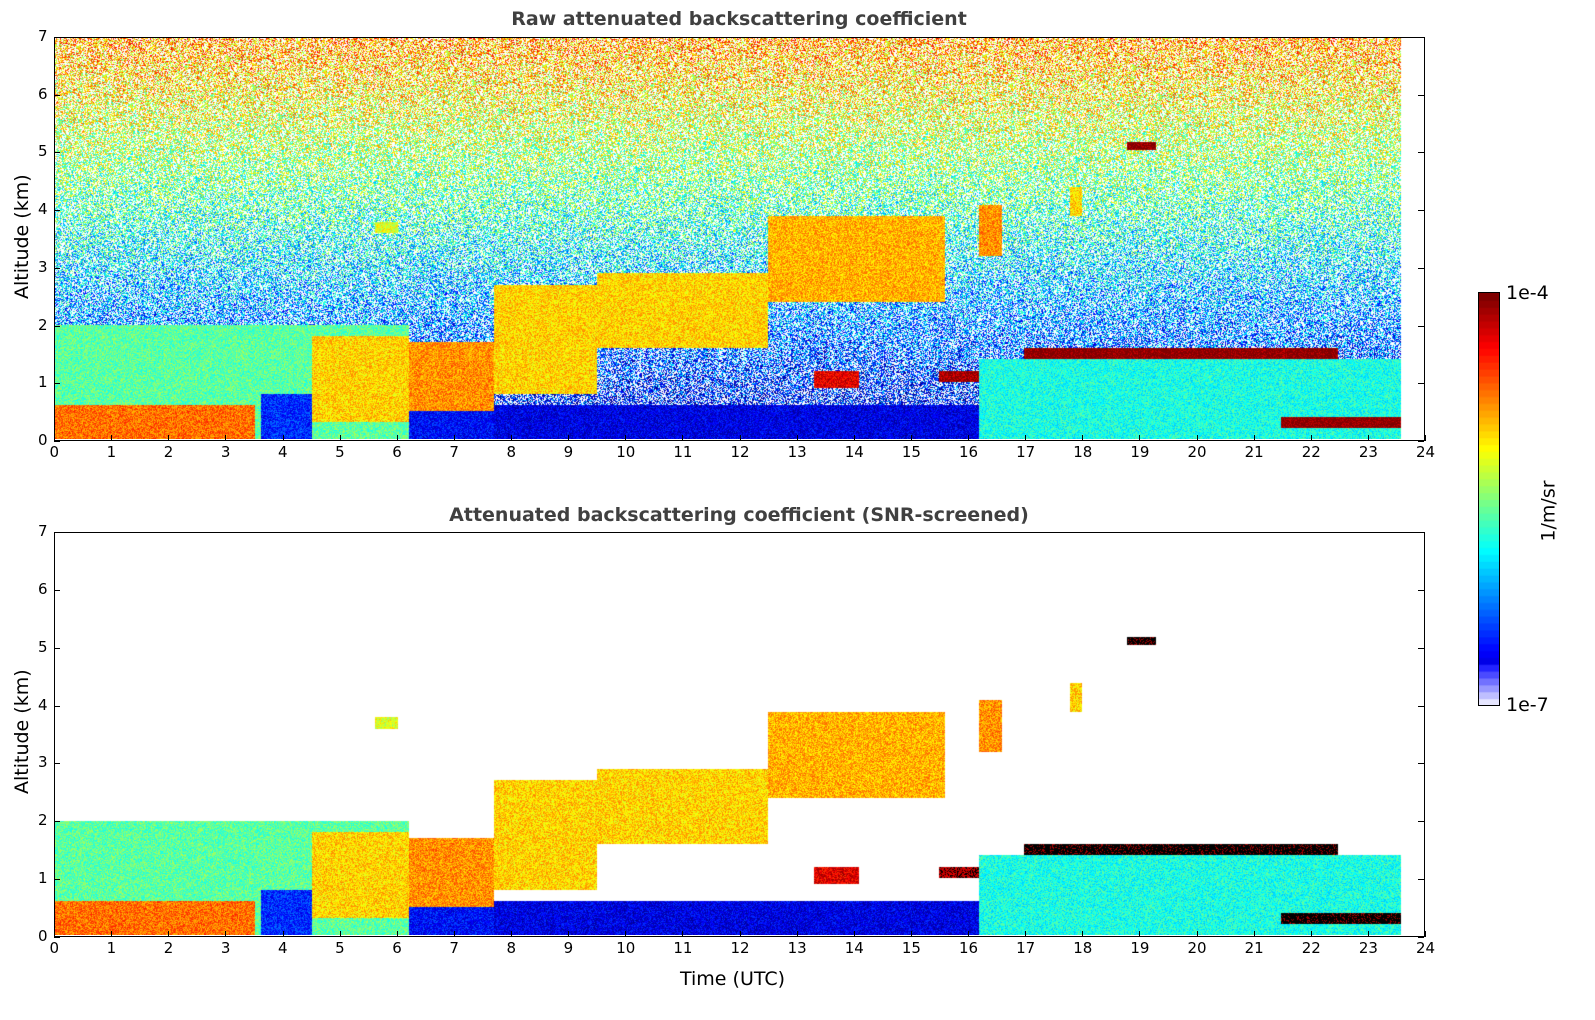 The height and width of the screenshot is (1020, 1595). What do you see at coordinates (22, 731) in the screenshot?
I see `y-axis-label-screened: Altitude (km)` at bounding box center [22, 731].